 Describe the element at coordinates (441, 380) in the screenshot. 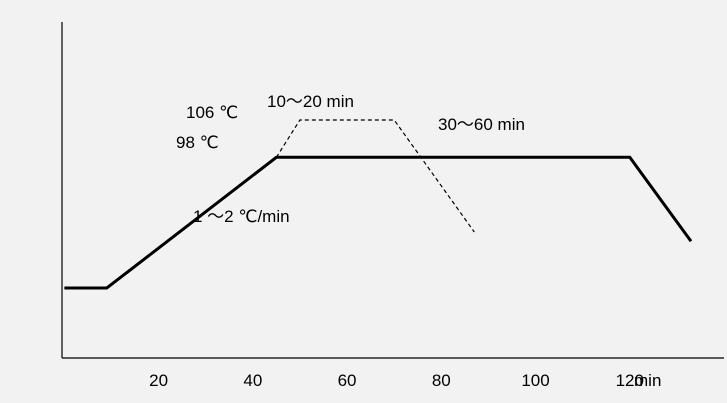

I see `x-tick-label-80: 80` at that location.